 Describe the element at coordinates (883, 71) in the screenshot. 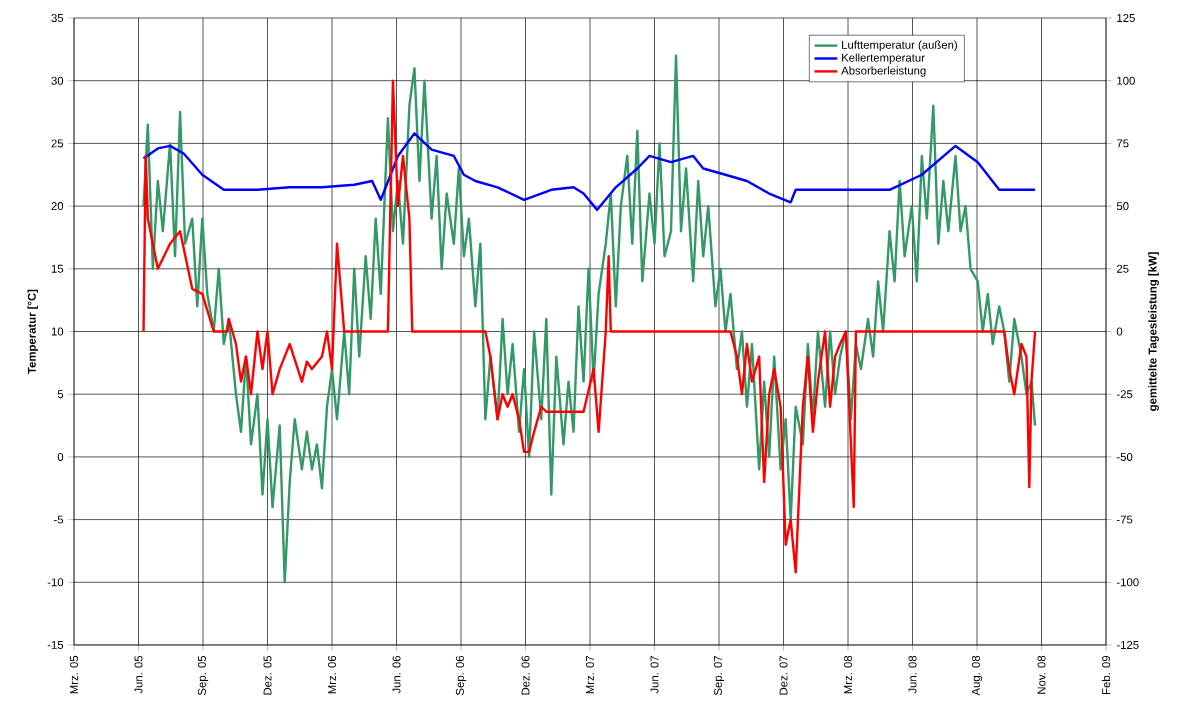

I see `legend-label: Absorberleistung` at that location.